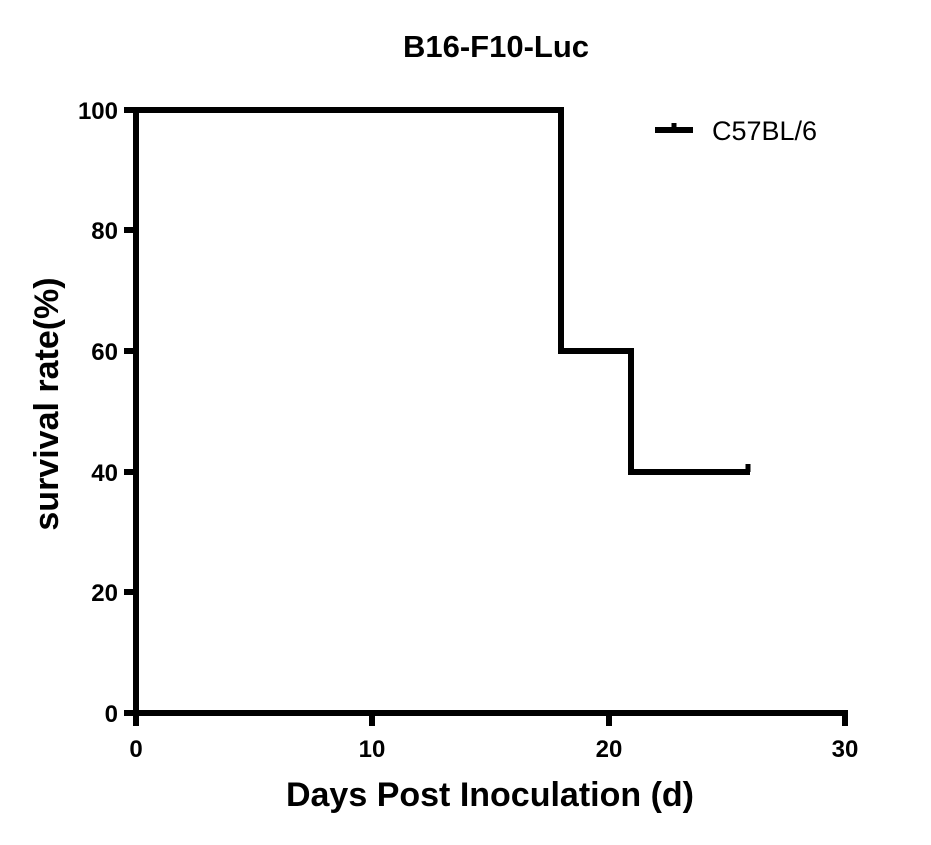  I want to click on y-axis-label: survival rate(%), so click(47, 403).